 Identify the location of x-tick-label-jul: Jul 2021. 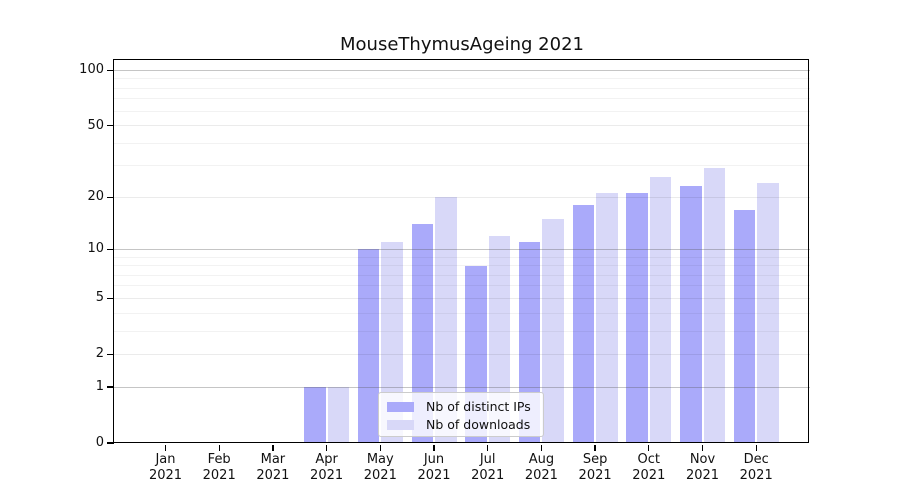
(488, 467).